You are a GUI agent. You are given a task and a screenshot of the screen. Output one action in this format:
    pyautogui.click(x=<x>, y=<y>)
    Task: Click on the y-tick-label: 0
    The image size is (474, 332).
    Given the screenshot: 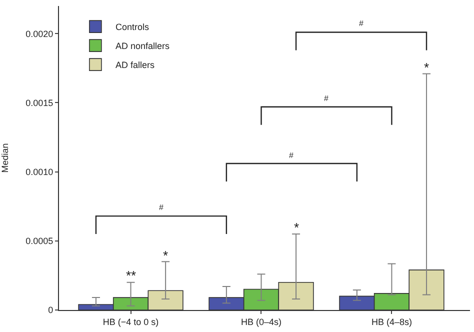 What is the action you would take?
    pyautogui.click(x=51, y=310)
    